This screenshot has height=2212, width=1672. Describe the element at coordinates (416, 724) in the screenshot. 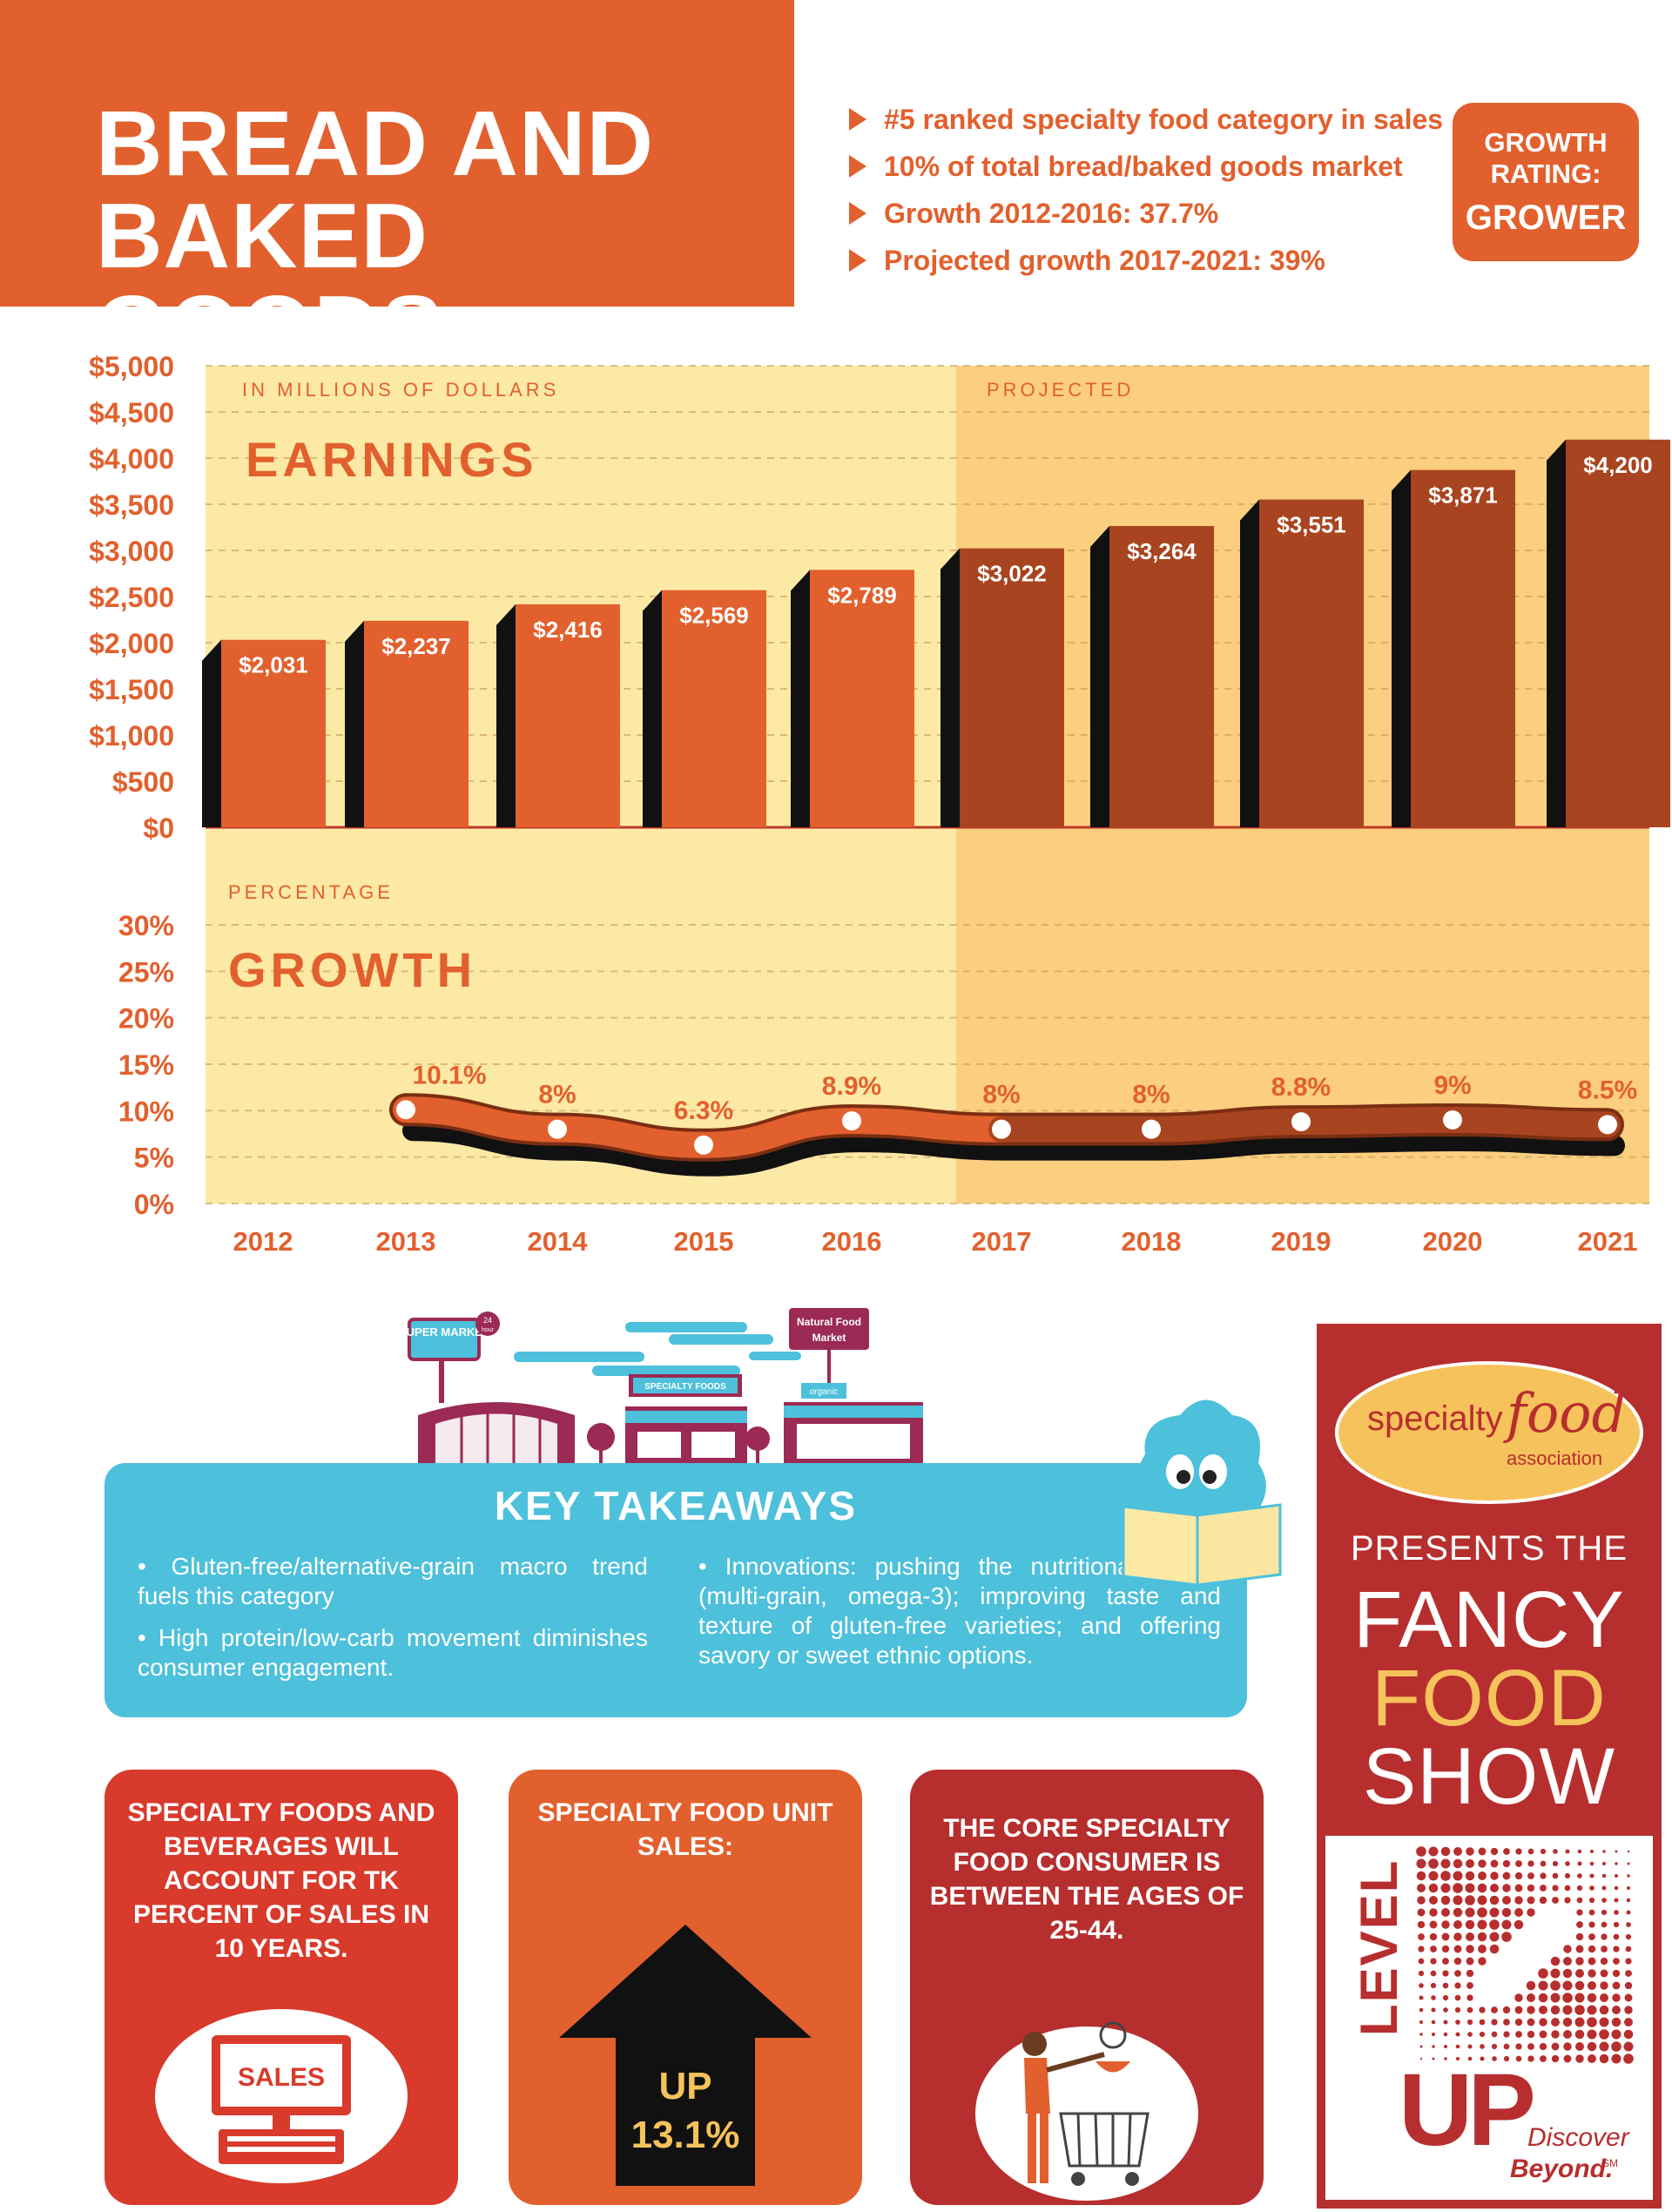

I see `earnings-bar-2013` at that location.